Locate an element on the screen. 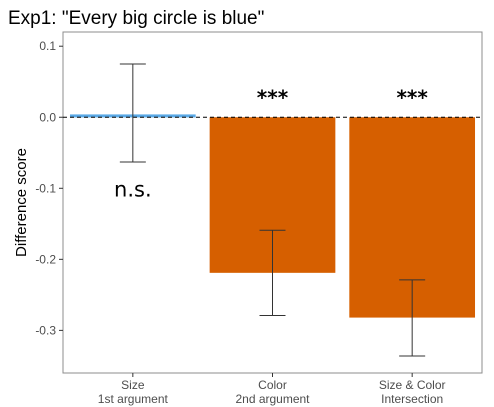  y-tick-label: -0.2 is located at coordinates (45, 259).